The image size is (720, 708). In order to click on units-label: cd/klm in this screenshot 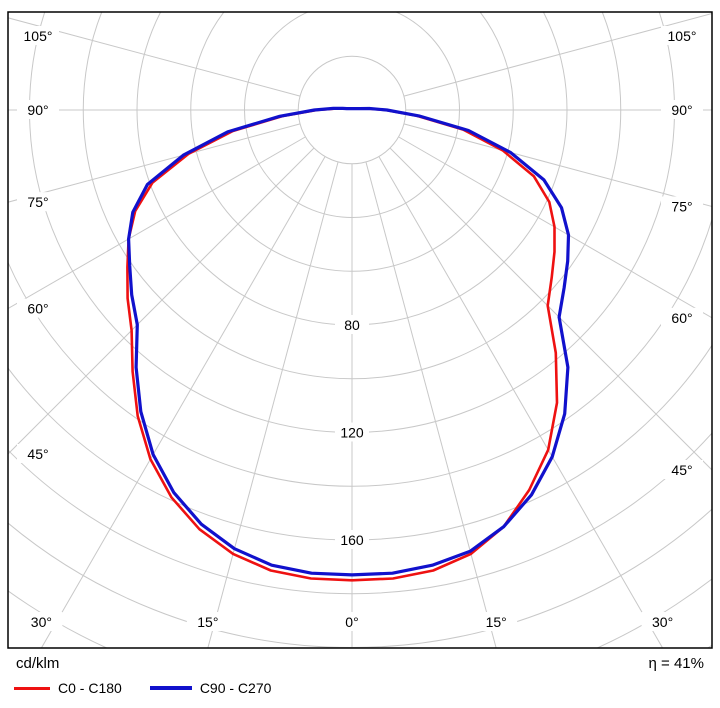, I will do `click(38, 663)`.